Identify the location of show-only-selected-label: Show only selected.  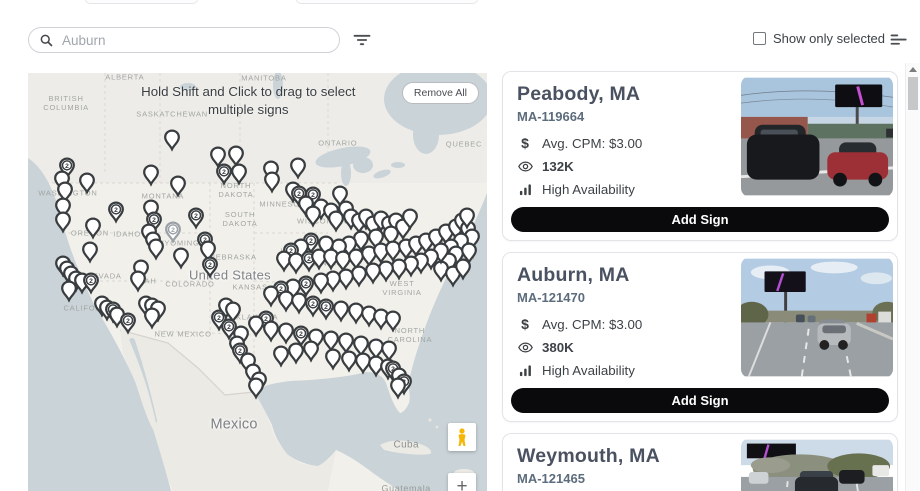
(829, 38).